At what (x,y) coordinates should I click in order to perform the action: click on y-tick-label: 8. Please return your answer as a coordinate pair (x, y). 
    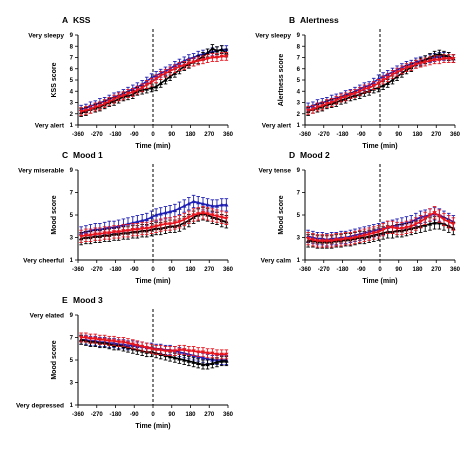
    Looking at the image, I should click on (299, 47).